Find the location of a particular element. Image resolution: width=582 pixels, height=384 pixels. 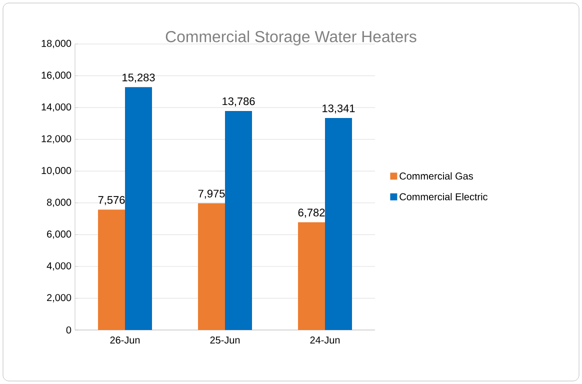

y-tick-label: 14,000 is located at coordinates (57, 107).